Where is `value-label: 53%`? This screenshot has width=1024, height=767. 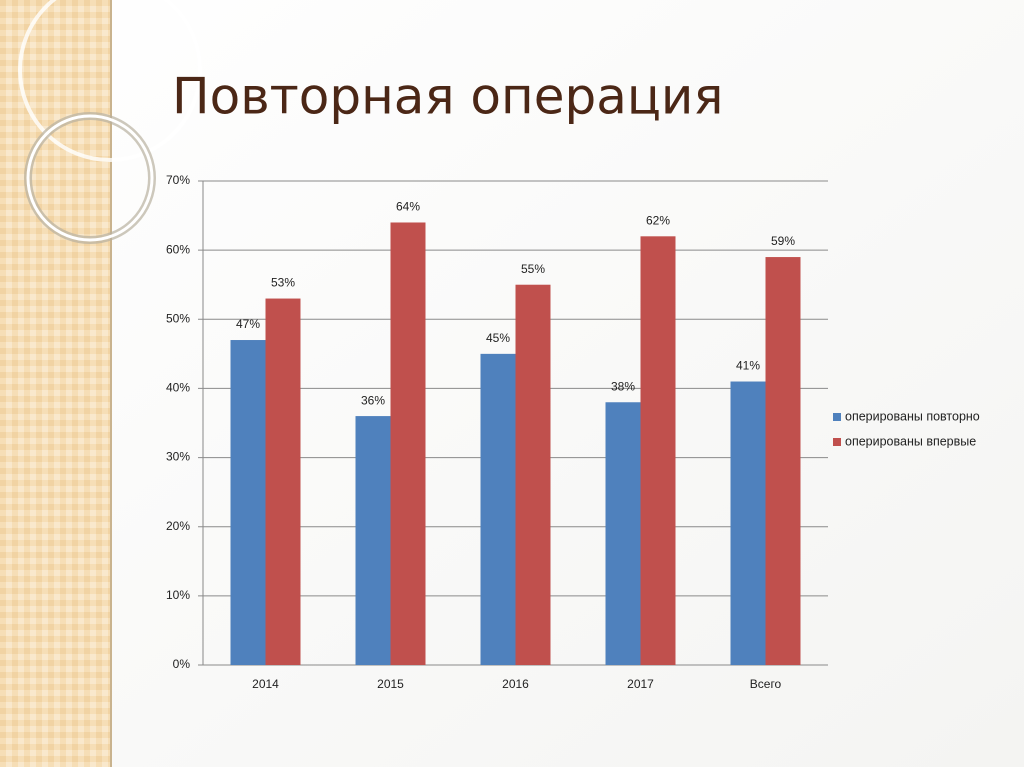
value-label: 53% is located at coordinates (283, 283).